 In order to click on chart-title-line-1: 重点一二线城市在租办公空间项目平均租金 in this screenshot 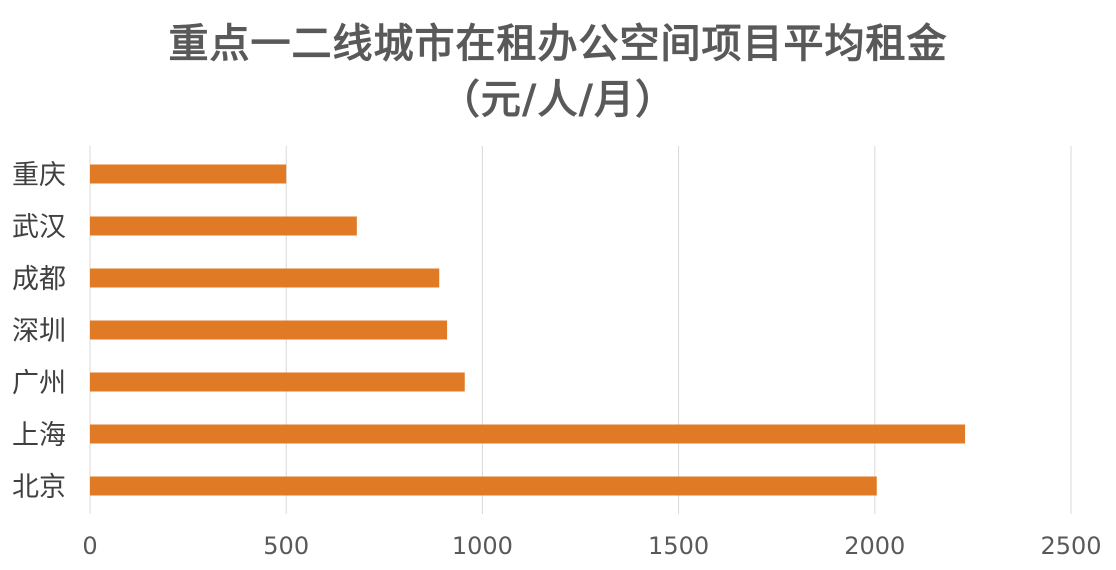, I will do `click(558, 44)`.